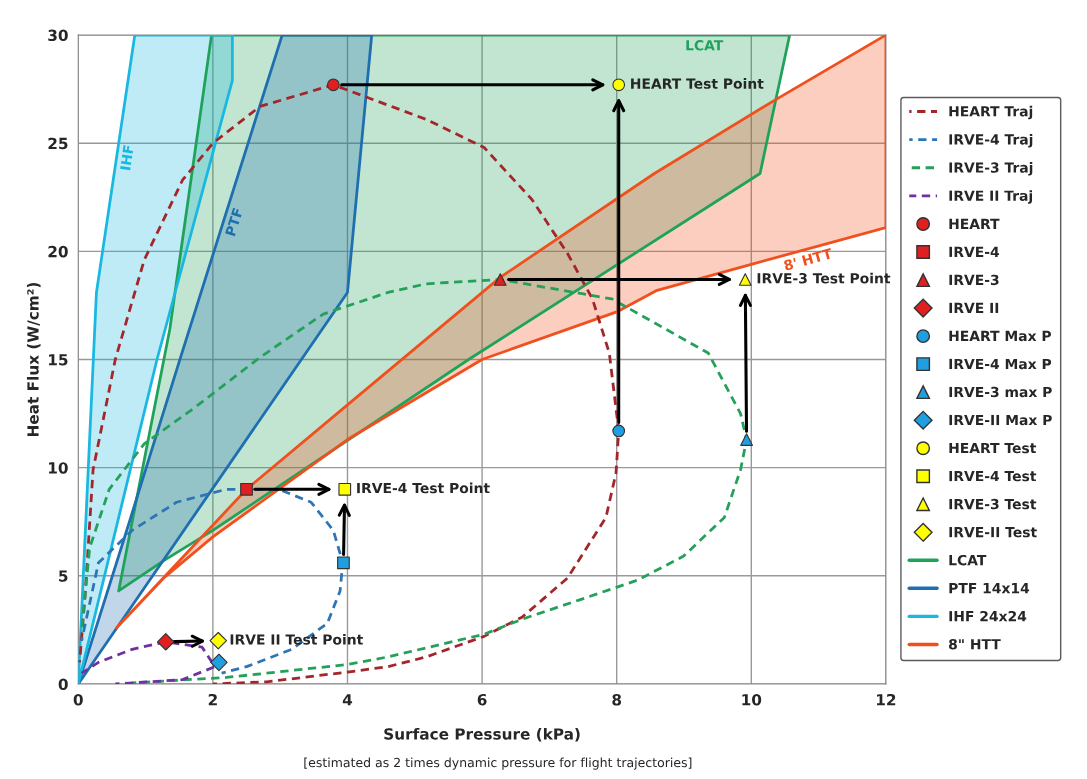  What do you see at coordinates (58, 360) in the screenshot?
I see `y-tick-label: 15` at bounding box center [58, 360].